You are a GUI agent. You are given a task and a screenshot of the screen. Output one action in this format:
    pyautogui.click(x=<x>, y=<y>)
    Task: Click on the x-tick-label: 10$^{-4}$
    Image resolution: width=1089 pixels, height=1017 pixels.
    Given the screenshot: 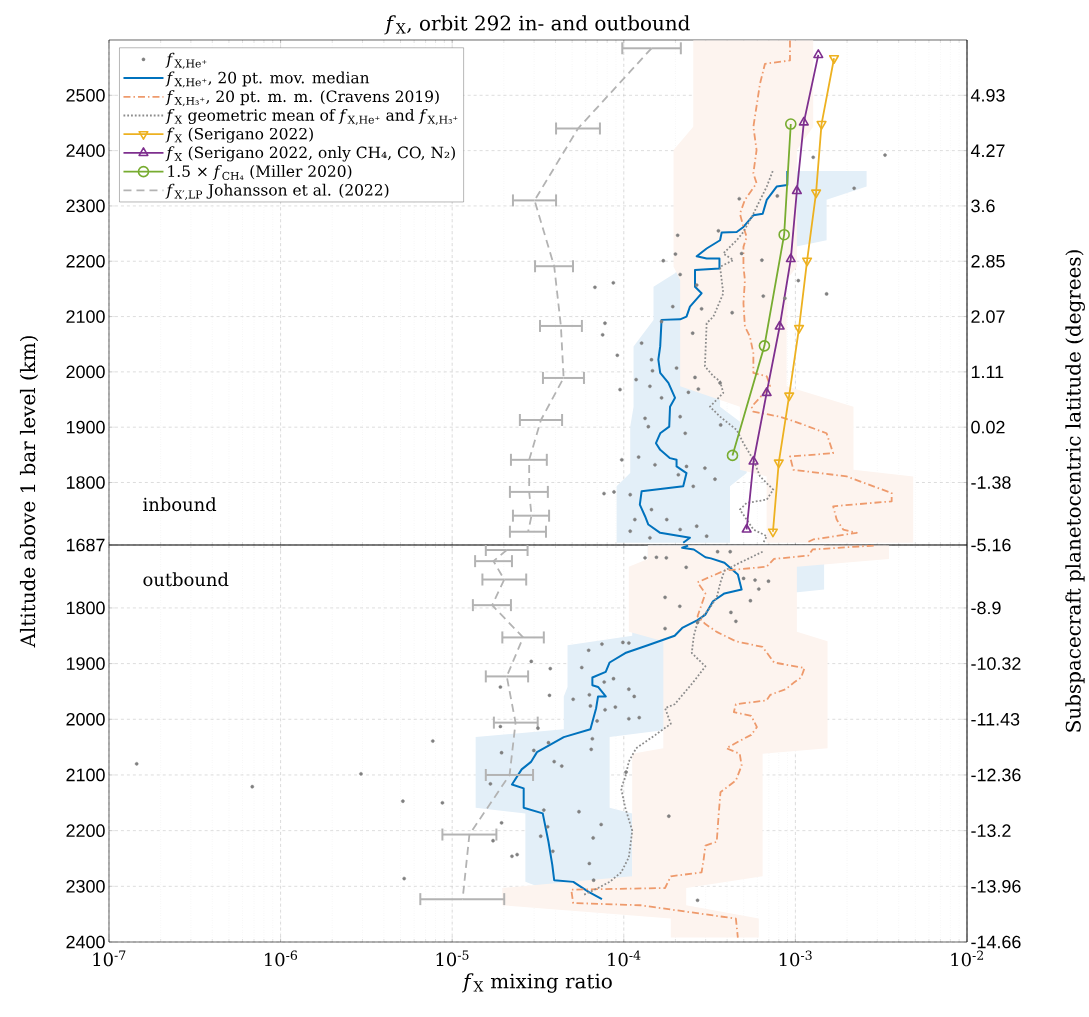 What is the action you would take?
    pyautogui.click(x=624, y=958)
    